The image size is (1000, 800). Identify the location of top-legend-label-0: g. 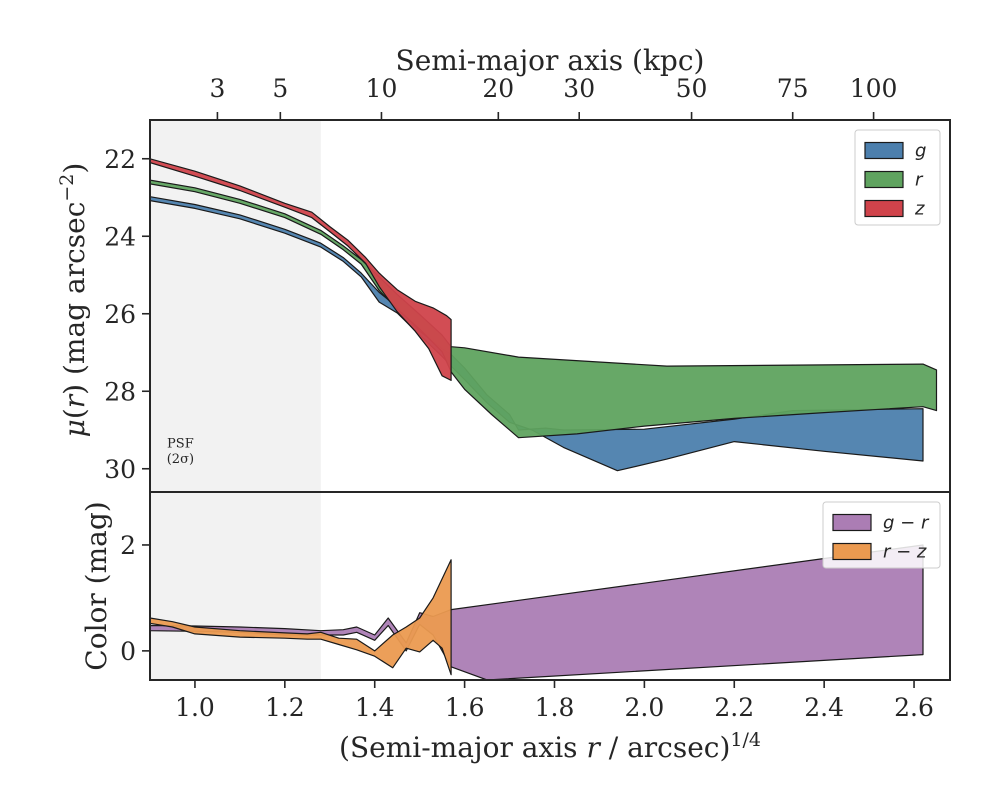
(920, 151).